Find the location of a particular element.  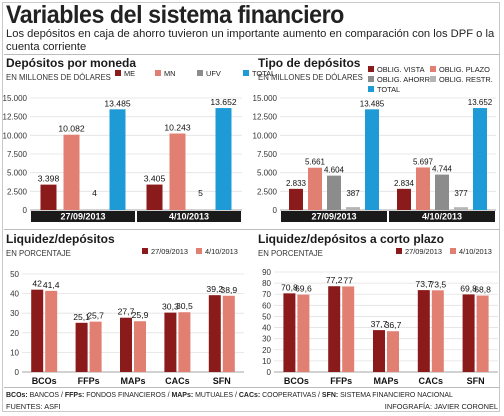

footer-abbr-meaning: MUTUALES / is located at coordinates (217, 394).